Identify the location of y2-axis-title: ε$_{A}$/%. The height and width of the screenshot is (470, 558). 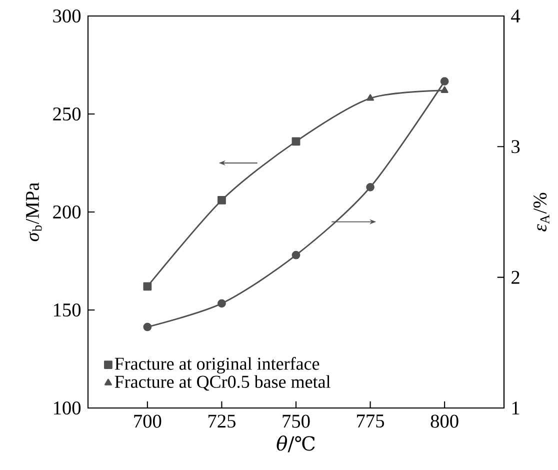
(542, 212).